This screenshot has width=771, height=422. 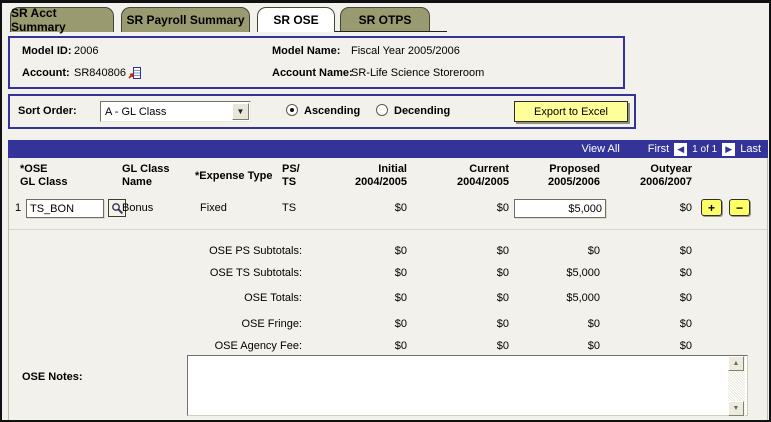 What do you see at coordinates (146, 175) in the screenshot?
I see `col-header-gl-class-name: GL Class Name` at bounding box center [146, 175].